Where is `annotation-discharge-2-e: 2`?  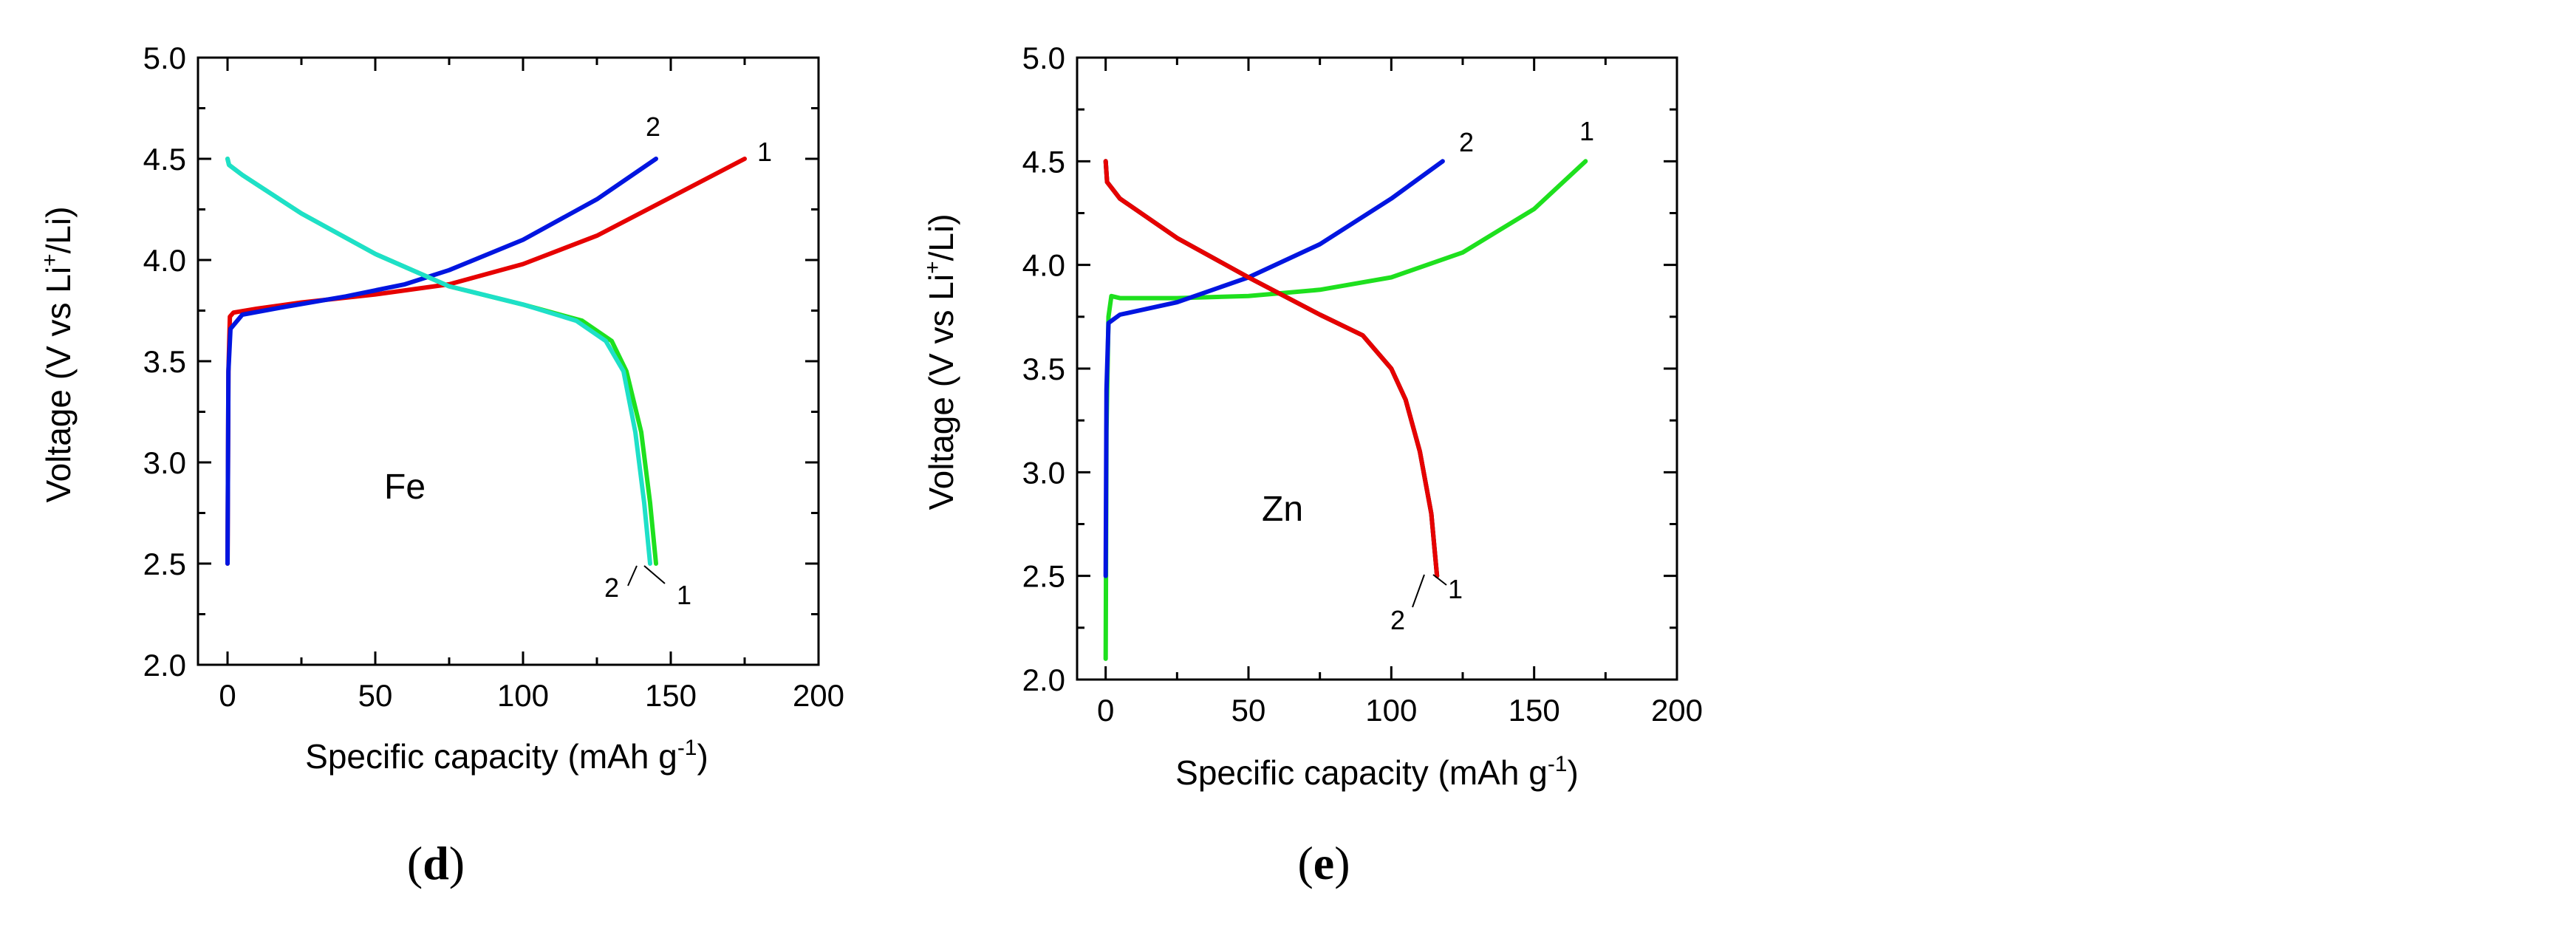 annotation-discharge-2-e: 2 is located at coordinates (1397, 620).